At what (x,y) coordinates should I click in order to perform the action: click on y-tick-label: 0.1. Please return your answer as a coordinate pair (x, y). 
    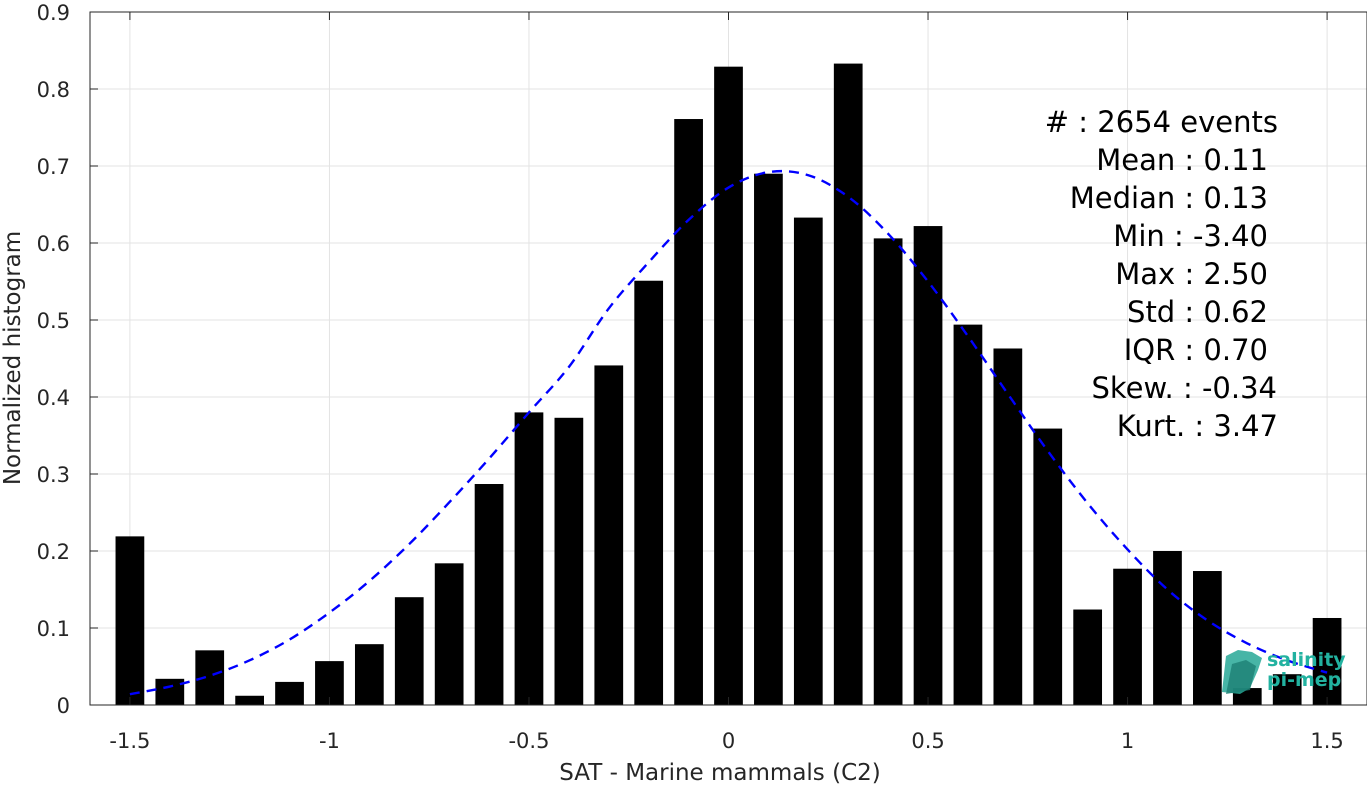
    Looking at the image, I should click on (53, 629).